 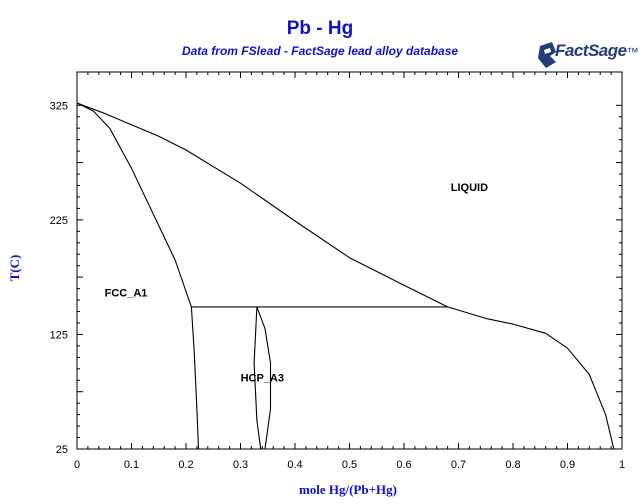 What do you see at coordinates (547, 55) in the screenshot?
I see `logo-mark-icon` at bounding box center [547, 55].